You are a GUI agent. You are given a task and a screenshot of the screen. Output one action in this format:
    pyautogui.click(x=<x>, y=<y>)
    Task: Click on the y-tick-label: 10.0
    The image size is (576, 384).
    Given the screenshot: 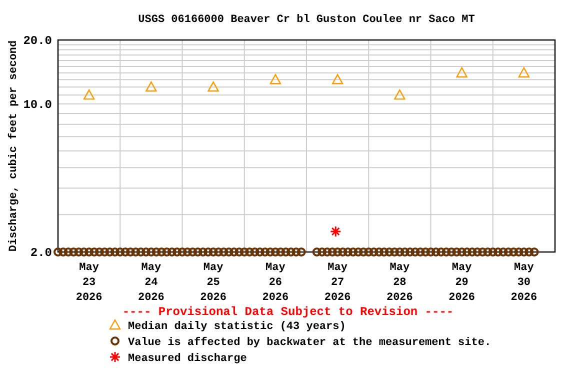 What is the action you would take?
    pyautogui.click(x=37, y=105)
    